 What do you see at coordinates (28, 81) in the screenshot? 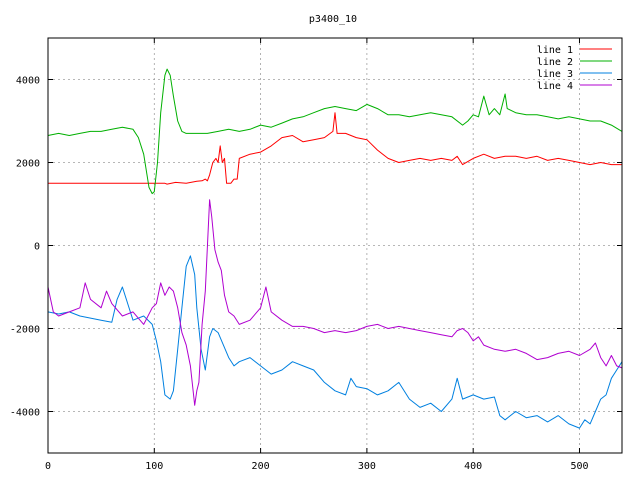
I see `y-tick-label: 4000` at bounding box center [28, 81].